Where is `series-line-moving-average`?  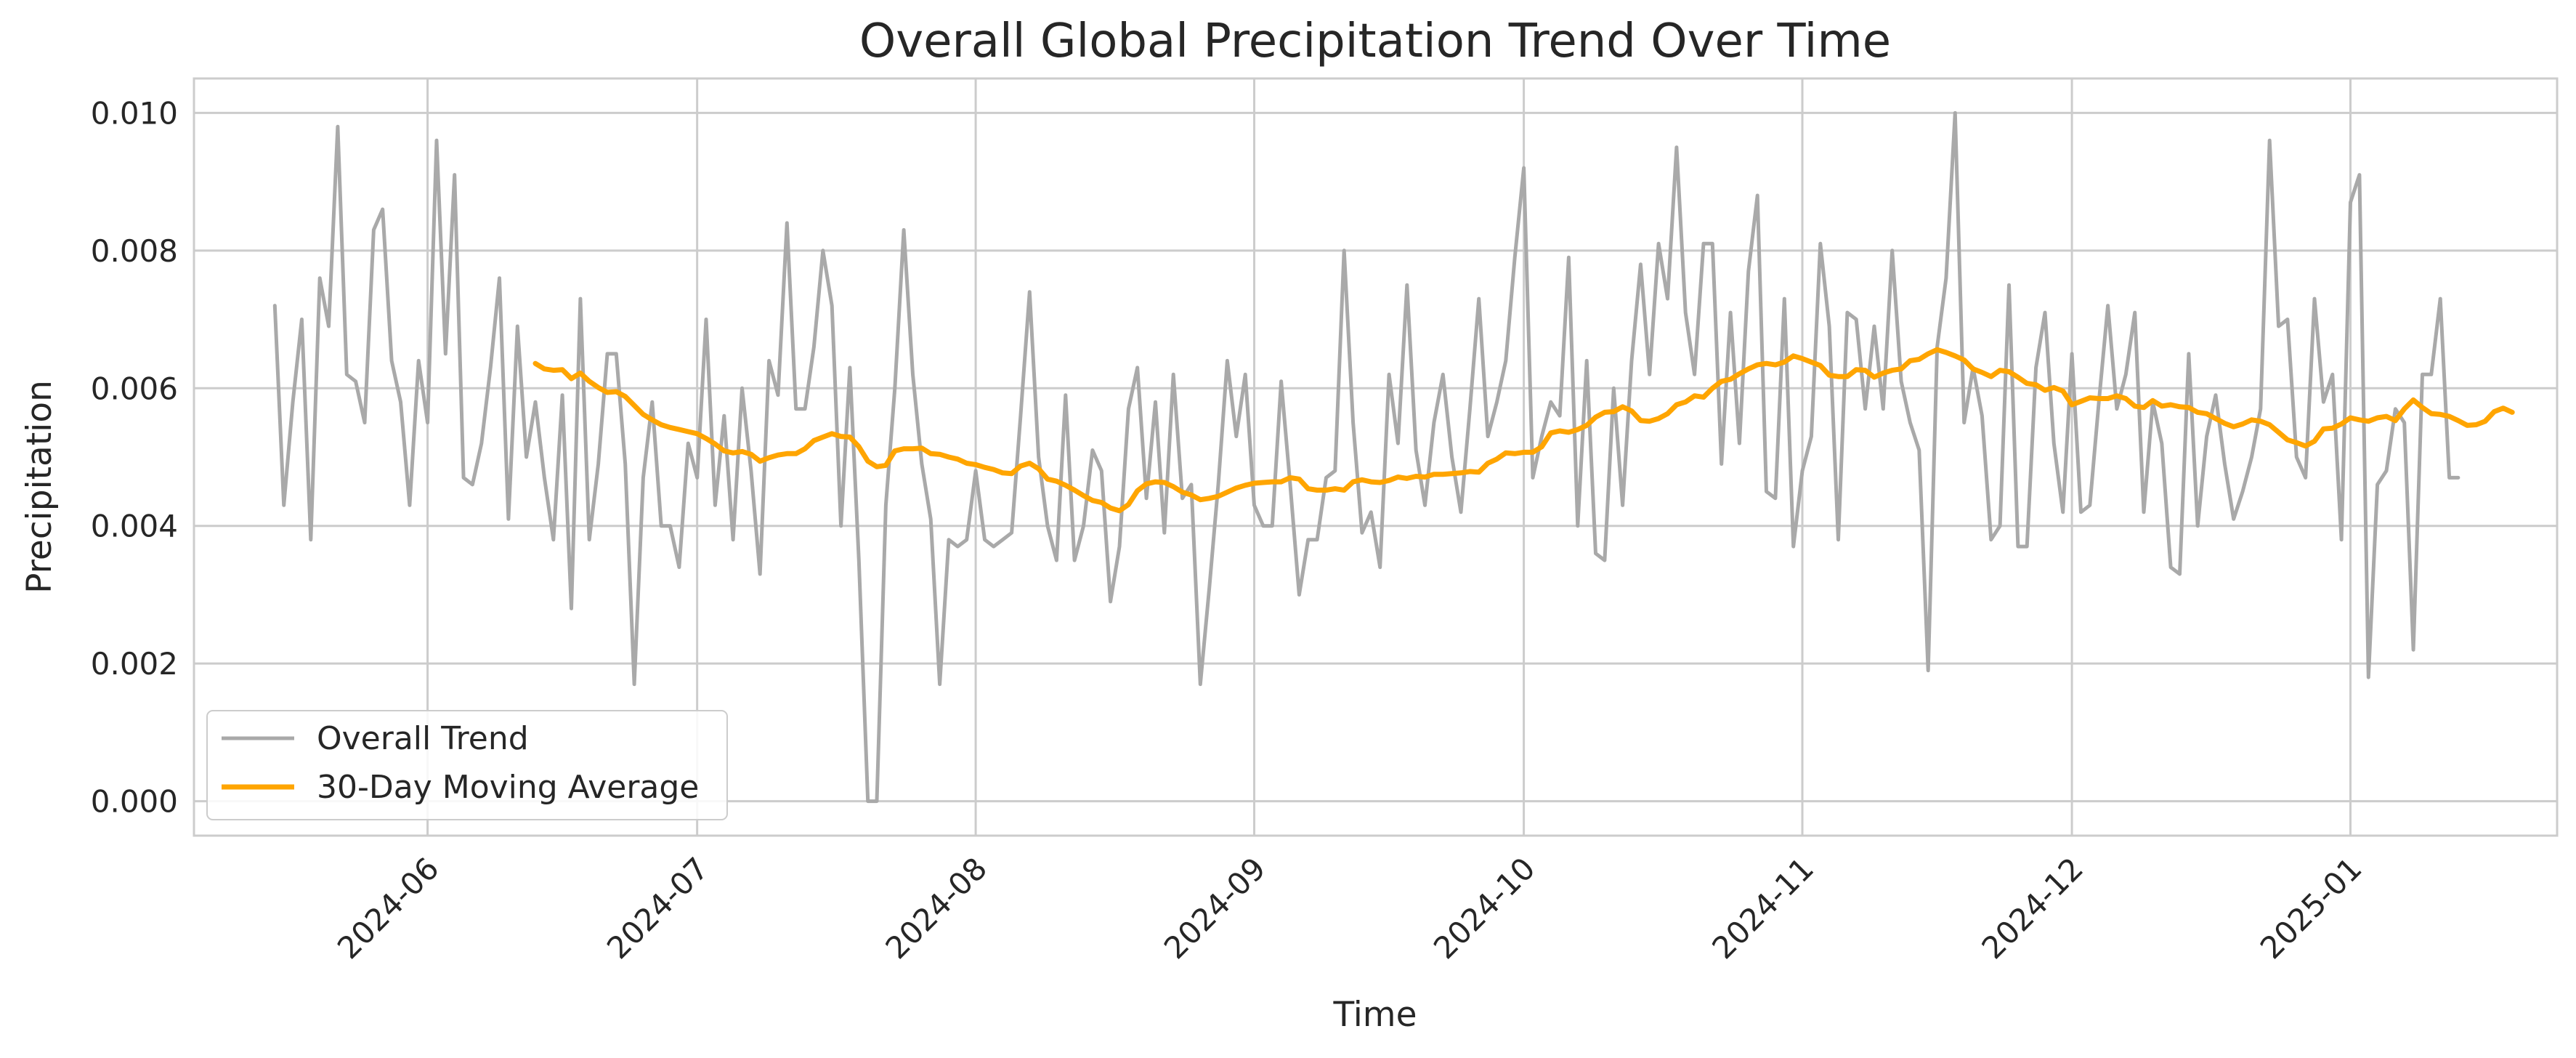
series-line-moving-average is located at coordinates (1524, 430).